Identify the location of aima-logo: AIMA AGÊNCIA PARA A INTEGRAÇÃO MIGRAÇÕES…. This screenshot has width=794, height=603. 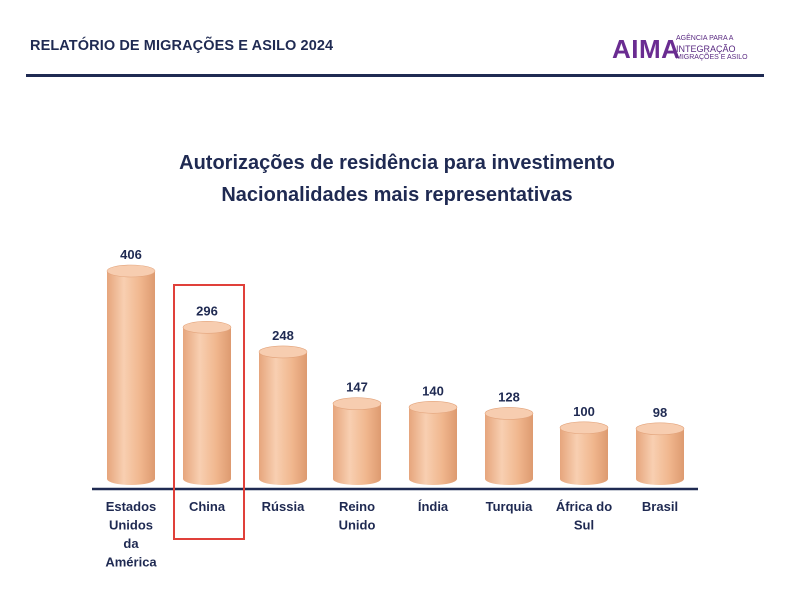
(697, 52).